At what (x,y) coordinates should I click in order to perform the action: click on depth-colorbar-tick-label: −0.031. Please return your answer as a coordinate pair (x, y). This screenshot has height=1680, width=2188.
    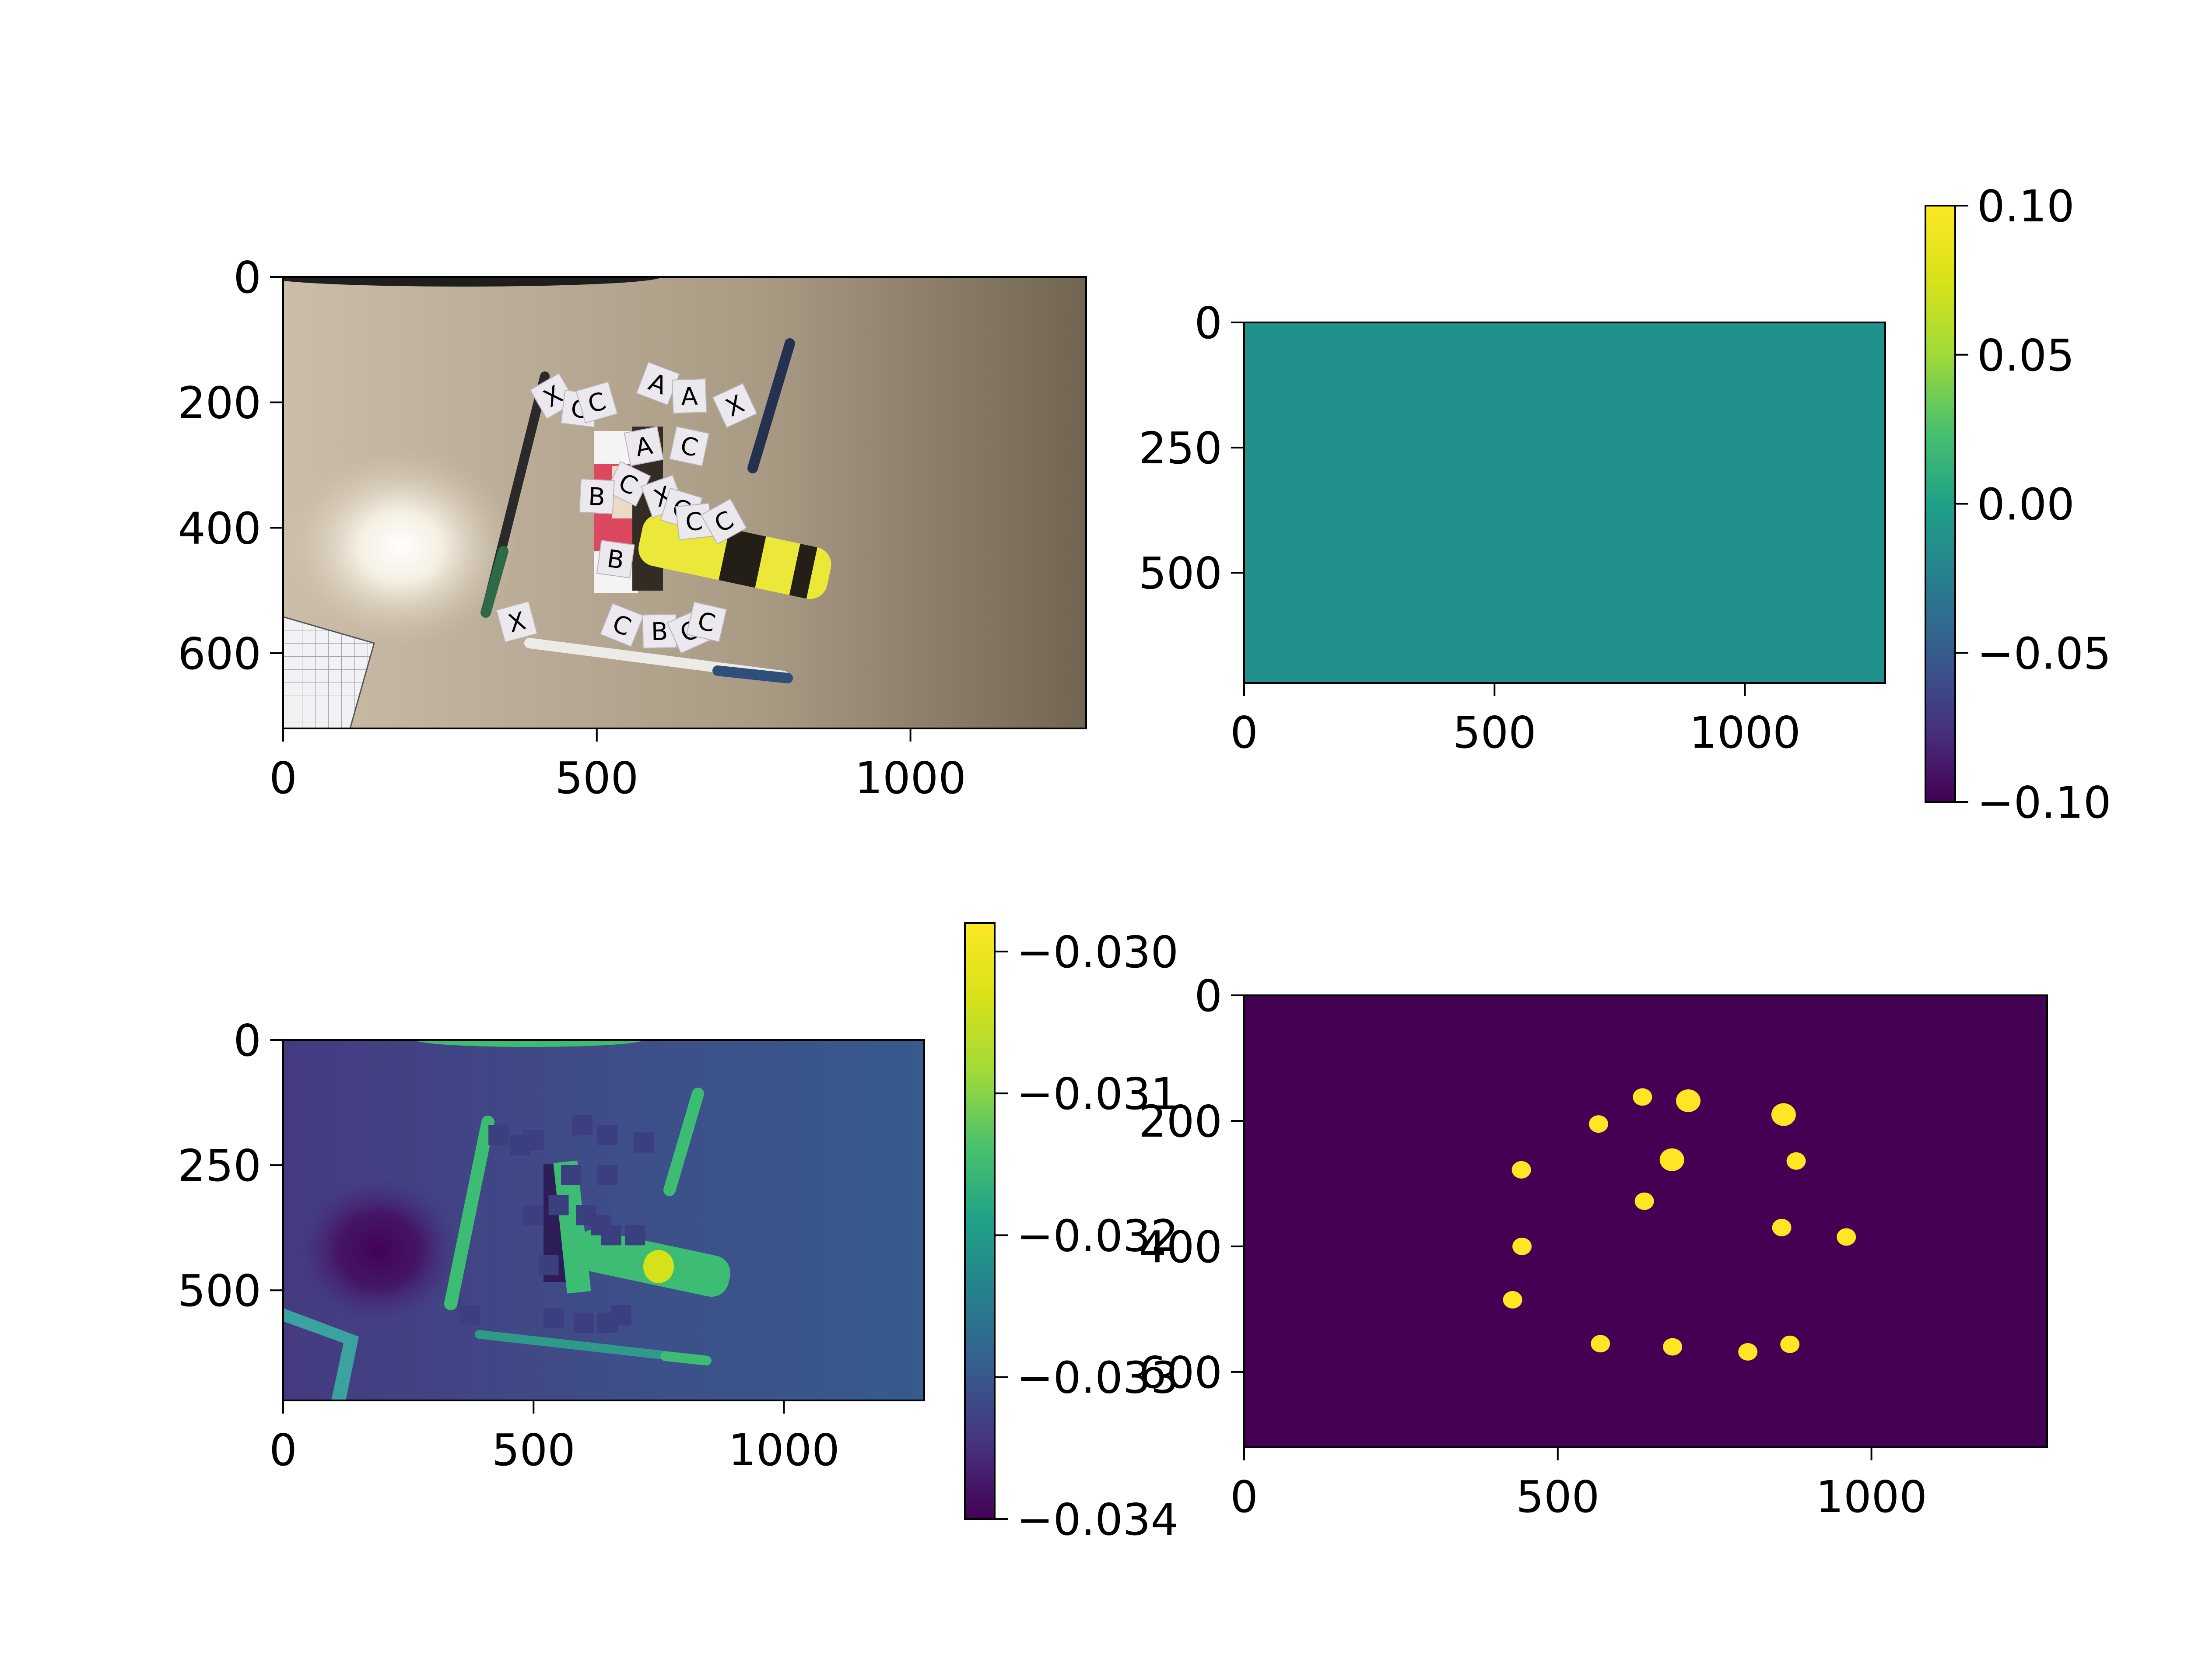
    Looking at the image, I should click on (1097, 1094).